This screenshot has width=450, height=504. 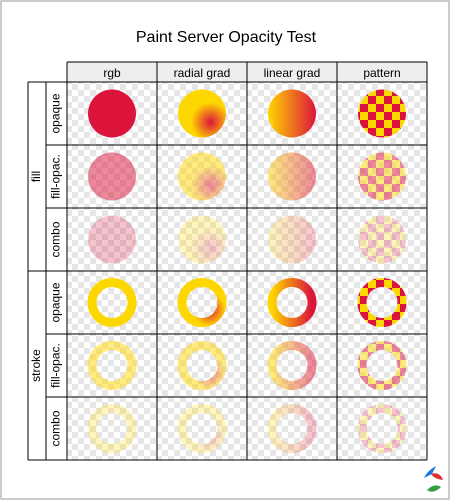 What do you see at coordinates (202, 428) in the screenshot?
I see `stroke-combo-radial-grad-sample` at bounding box center [202, 428].